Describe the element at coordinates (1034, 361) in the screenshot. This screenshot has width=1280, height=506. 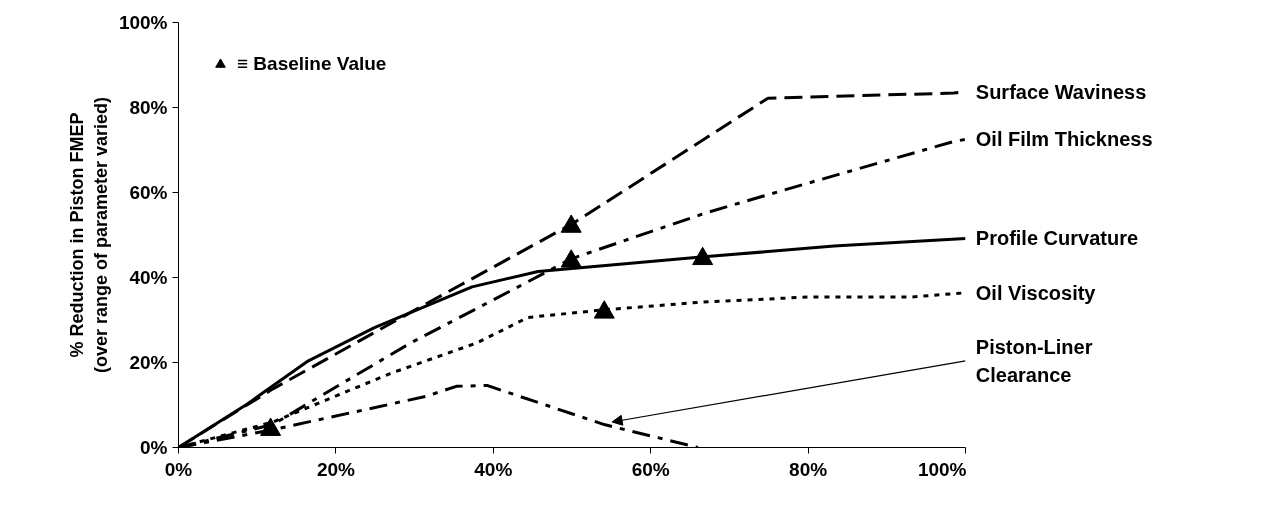
I see `annotation: Piston-Liner Clearance` at that location.